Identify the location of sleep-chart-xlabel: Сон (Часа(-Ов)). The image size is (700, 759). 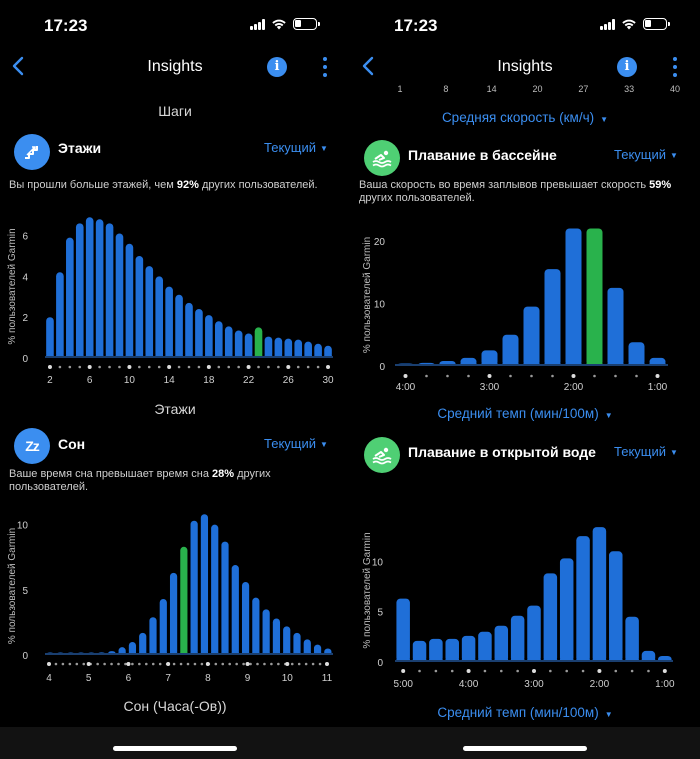
(175, 706).